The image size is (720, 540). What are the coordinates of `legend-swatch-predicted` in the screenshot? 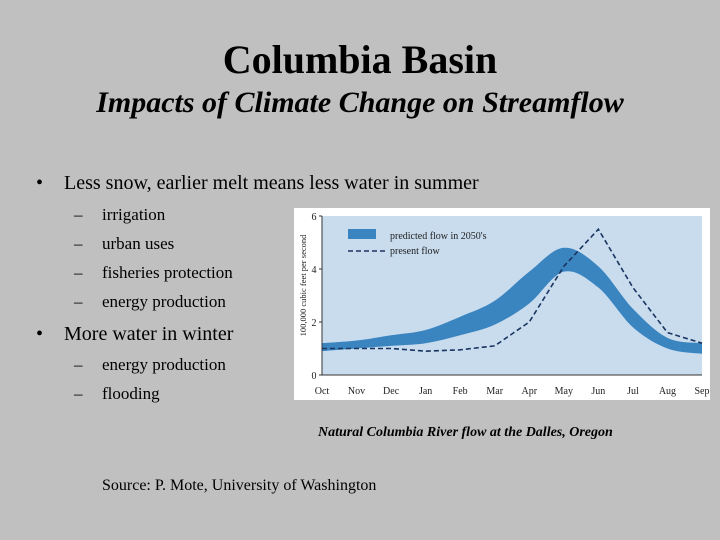 It's located at (362, 234).